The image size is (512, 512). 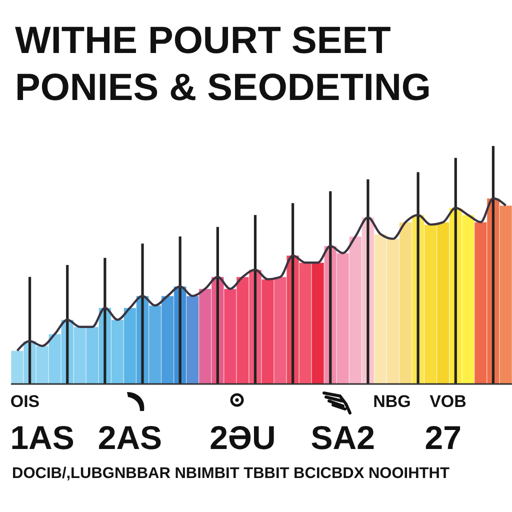 What do you see at coordinates (243, 437) in the screenshot?
I see `x-tick-label: 2ƏU` at bounding box center [243, 437].